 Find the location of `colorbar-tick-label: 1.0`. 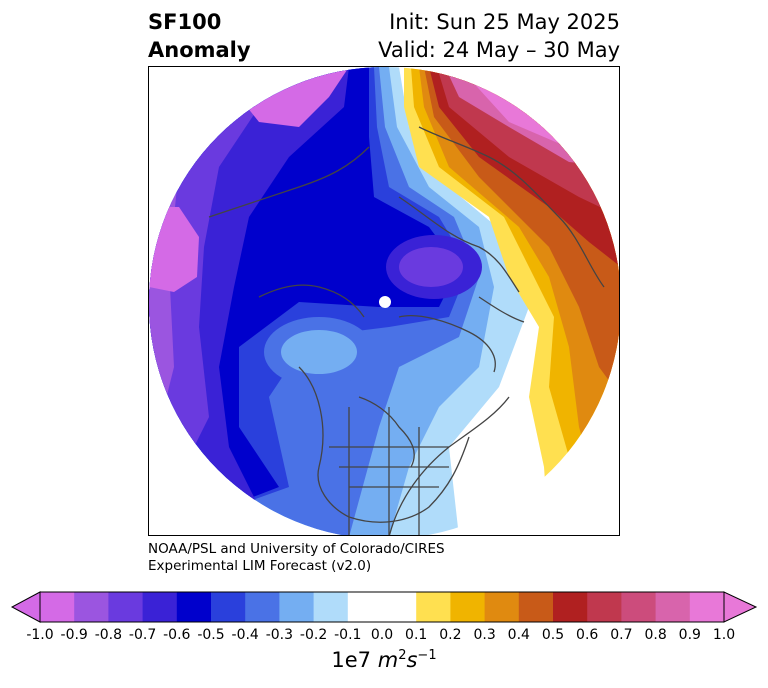

colorbar-tick-label: 1.0 is located at coordinates (724, 635).